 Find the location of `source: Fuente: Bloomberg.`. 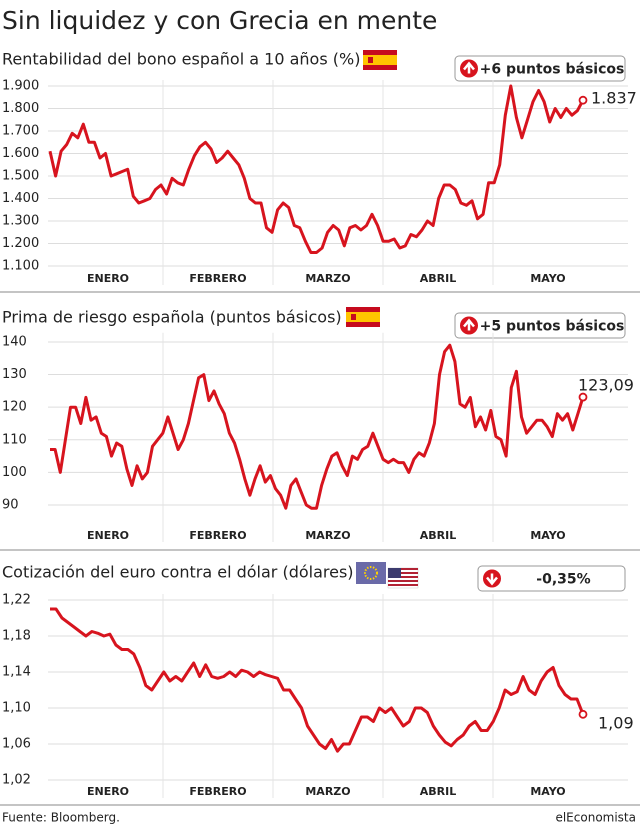

source: Fuente: Bloomberg. is located at coordinates (61, 818).